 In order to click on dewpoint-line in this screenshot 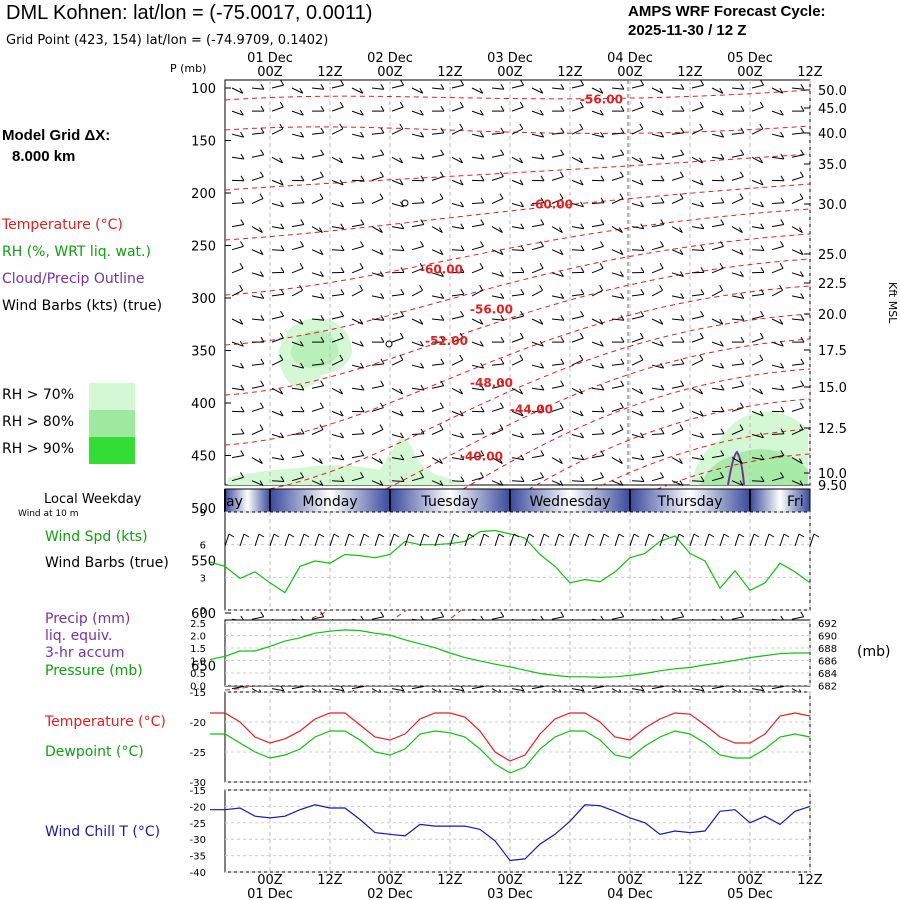, I will do `click(510, 752)`.